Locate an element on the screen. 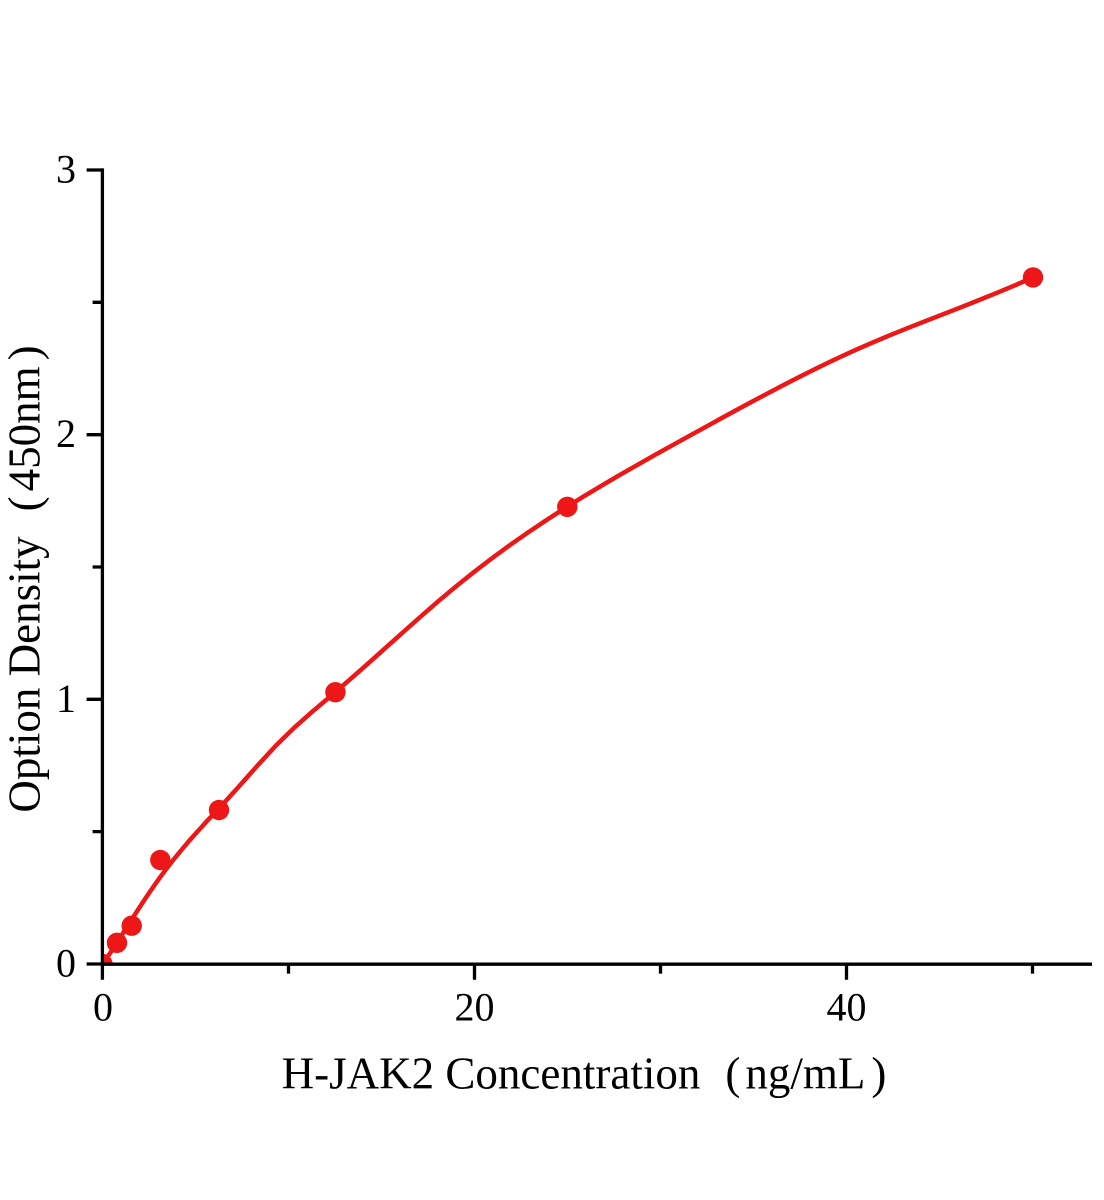 The width and height of the screenshot is (1104, 1200). svg-text: 20 is located at coordinates (475, 1007).